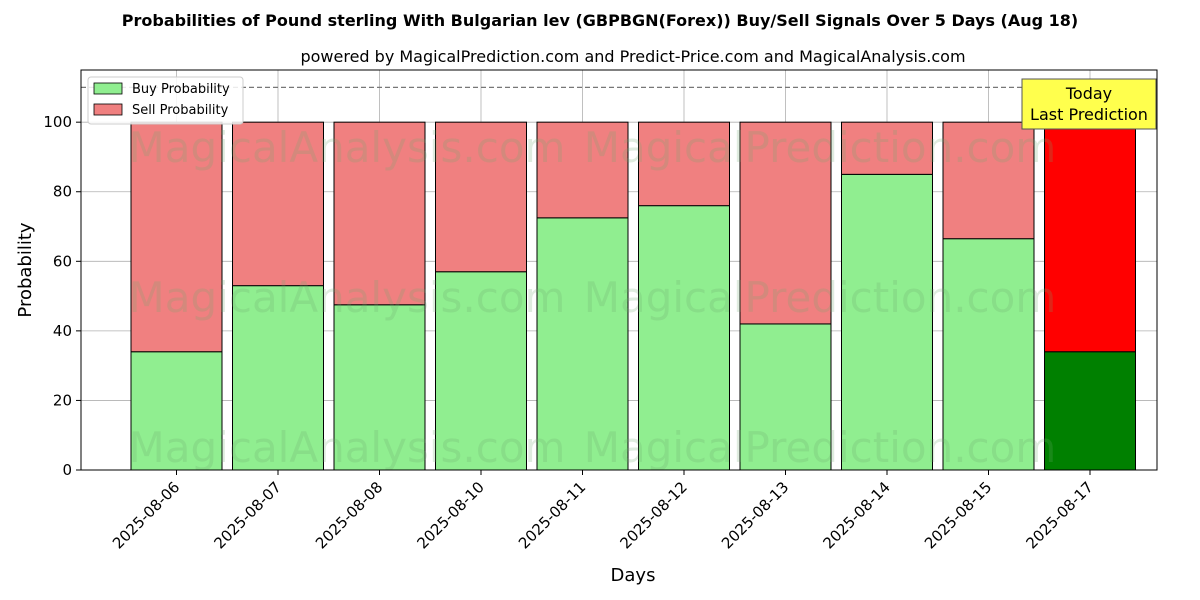 The width and height of the screenshot is (1200, 600). What do you see at coordinates (349, 515) in the screenshot?
I see `x-tick-label-2025-08-08: 2025-08-08` at bounding box center [349, 515].